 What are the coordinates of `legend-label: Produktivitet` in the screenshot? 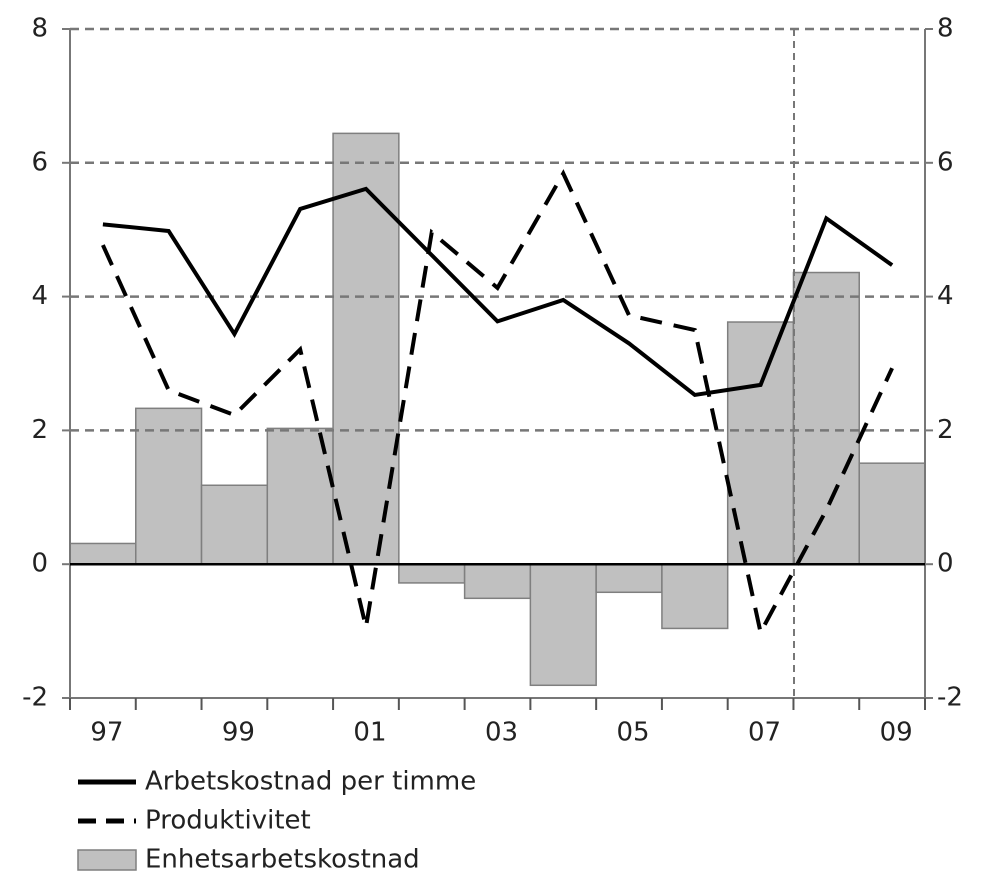 It's located at (228, 821).